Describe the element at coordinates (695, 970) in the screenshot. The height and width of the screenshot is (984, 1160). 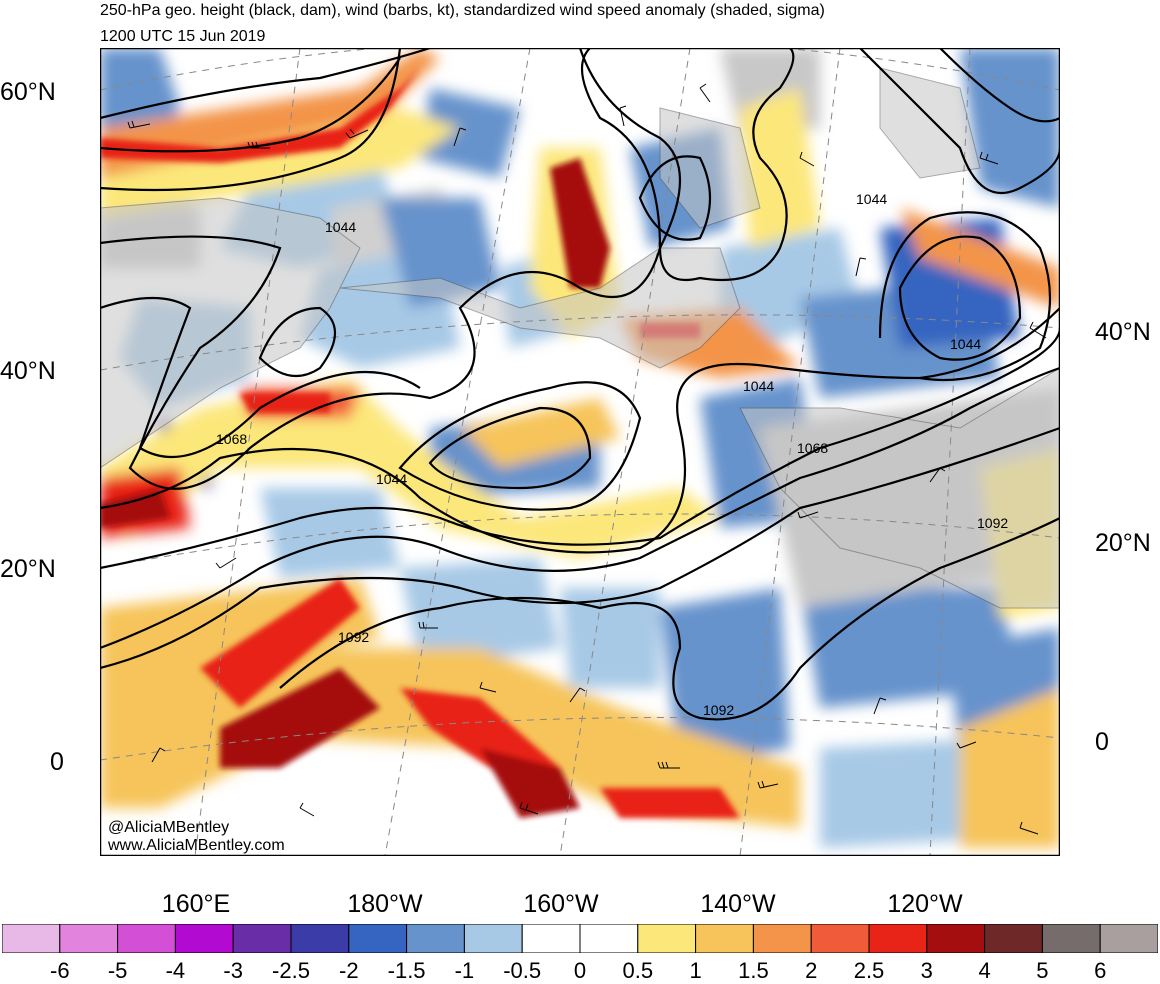
I see `colorbar-tick-label: 1` at that location.